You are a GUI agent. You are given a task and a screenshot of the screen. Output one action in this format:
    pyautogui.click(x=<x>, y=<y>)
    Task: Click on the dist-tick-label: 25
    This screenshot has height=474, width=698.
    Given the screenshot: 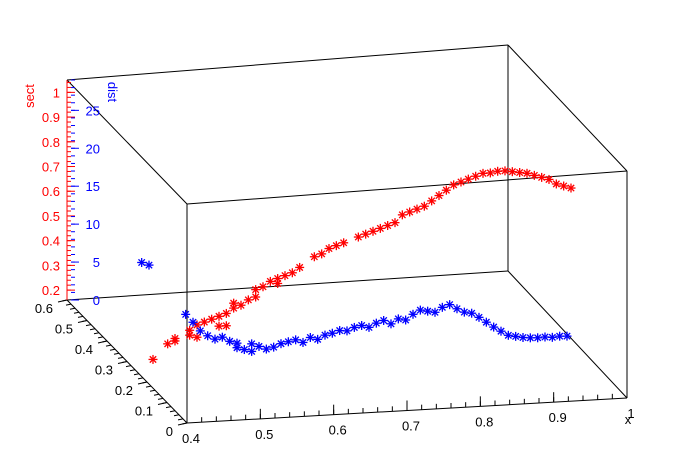 What is the action you would take?
    pyautogui.click(x=93, y=110)
    